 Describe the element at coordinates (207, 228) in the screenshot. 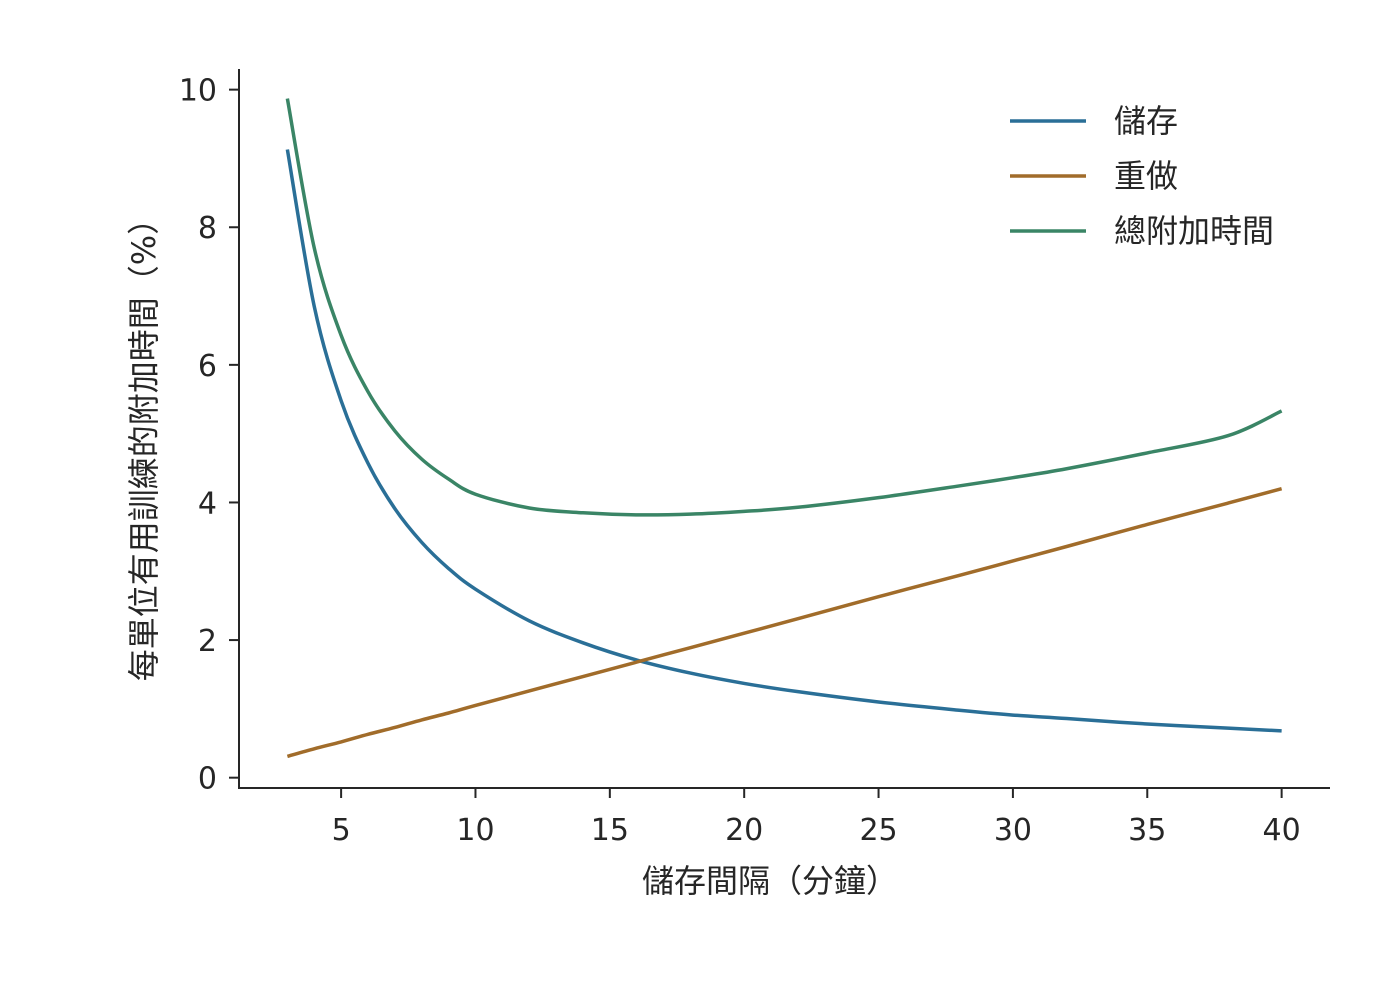

I see `y-tick-label: 8` at that location.